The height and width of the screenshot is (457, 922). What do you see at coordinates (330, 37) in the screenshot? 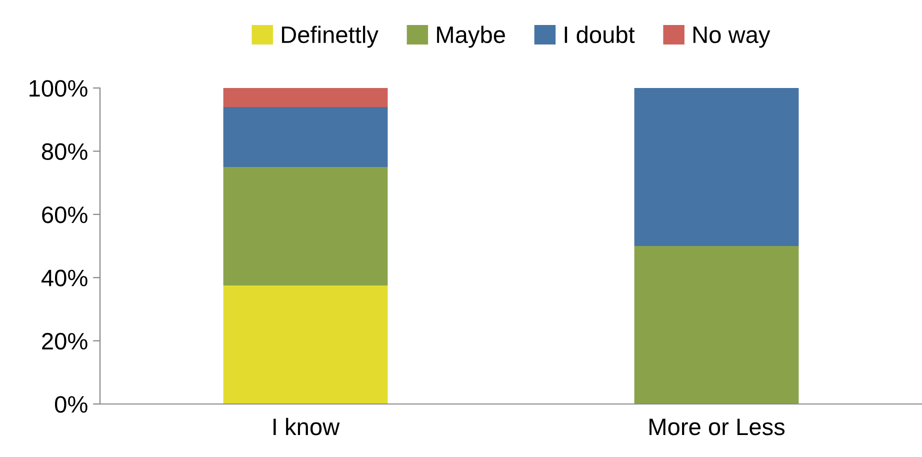
I see `legend-label: Definettly` at bounding box center [330, 37].